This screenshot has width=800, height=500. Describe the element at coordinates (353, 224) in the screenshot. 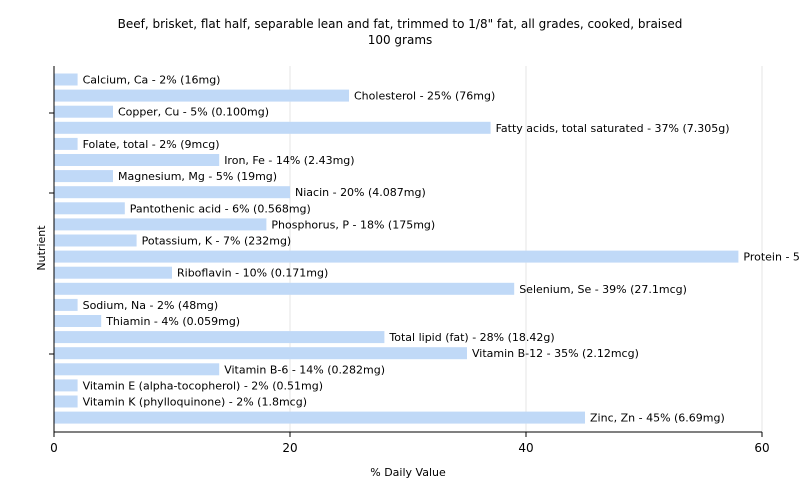

I see `bar-label-9: Phosphorus, P - 18% (175mg)` at that location.